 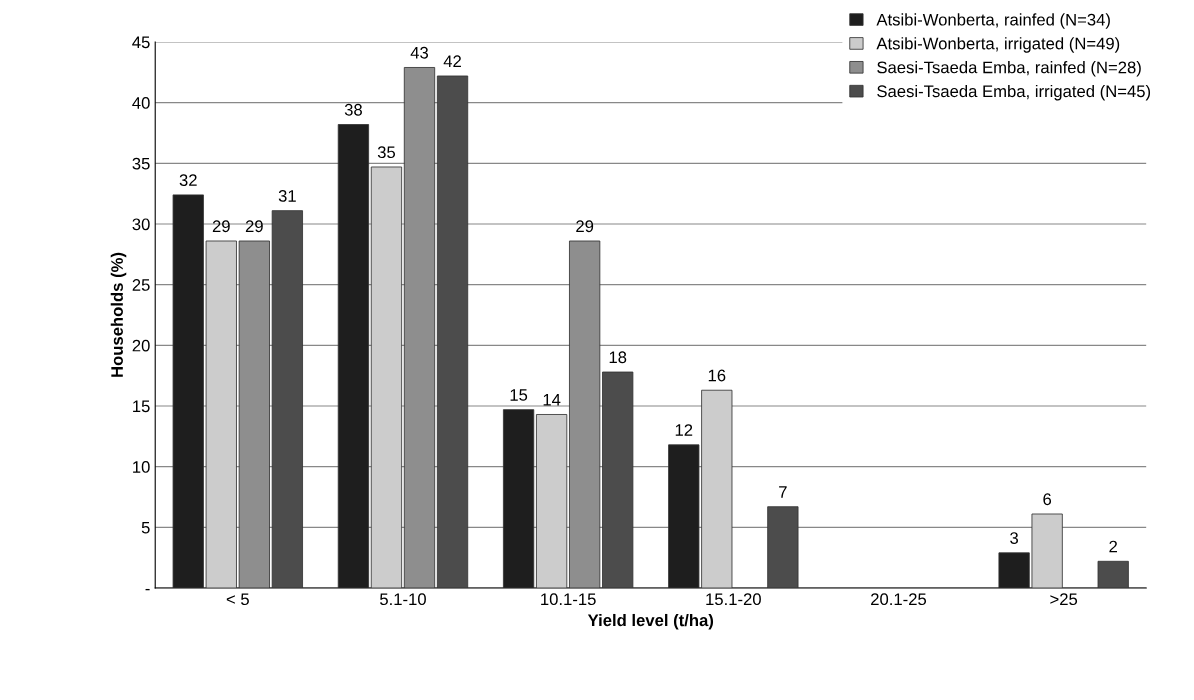 I want to click on data-label: 7, so click(x=783, y=492).